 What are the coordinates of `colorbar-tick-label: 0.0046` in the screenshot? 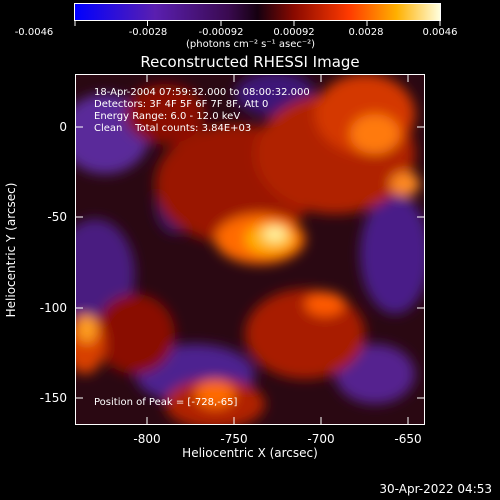 It's located at (440, 32).